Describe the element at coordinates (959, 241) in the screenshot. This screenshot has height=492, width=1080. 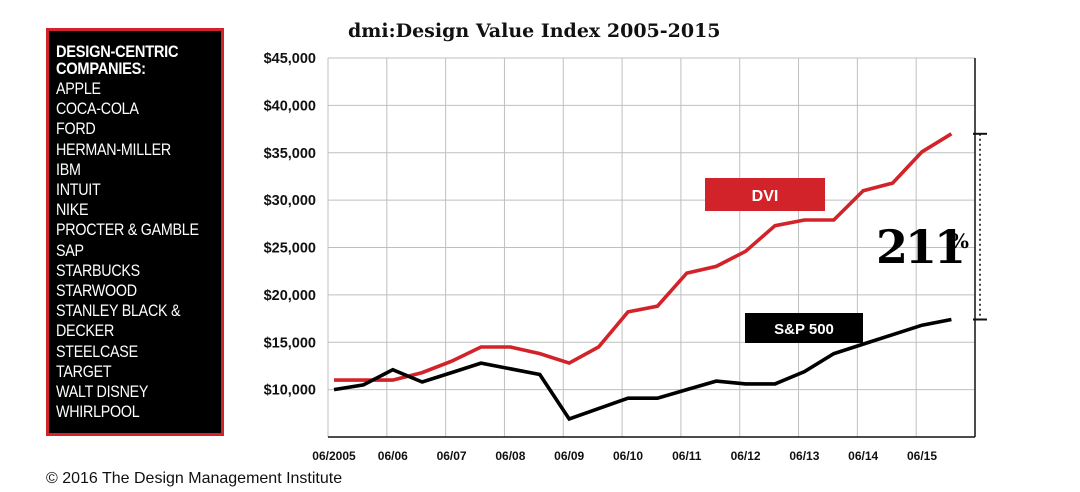
I see `gap-percent-symbol: %` at that location.